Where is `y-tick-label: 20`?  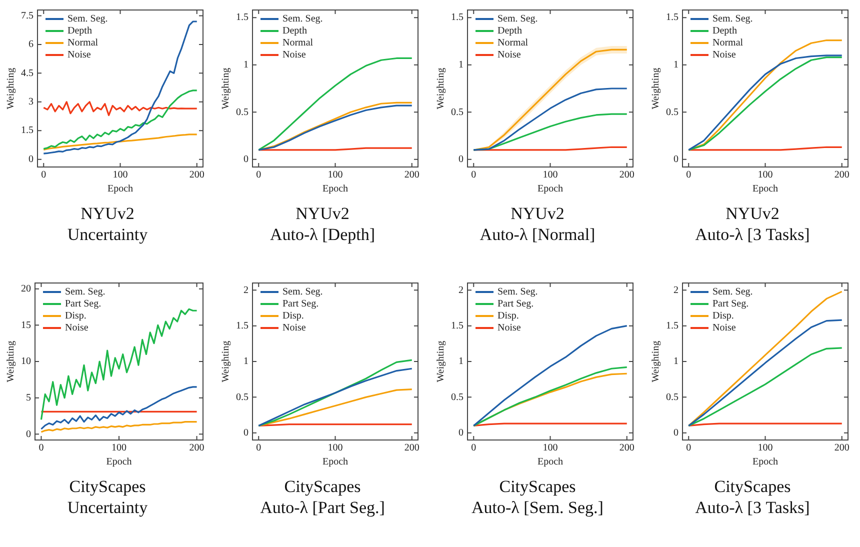
y-tick-label: 20 is located at coordinates (25, 288).